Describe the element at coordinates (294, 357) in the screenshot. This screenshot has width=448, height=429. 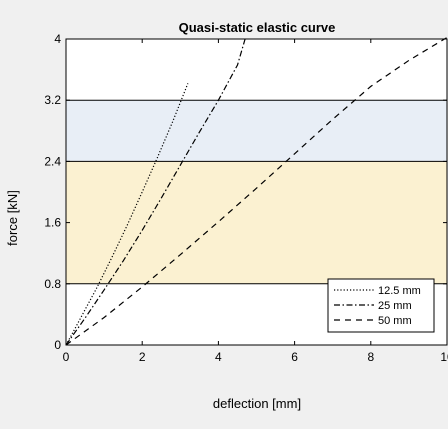
I see `x-tick-label: 6` at that location.